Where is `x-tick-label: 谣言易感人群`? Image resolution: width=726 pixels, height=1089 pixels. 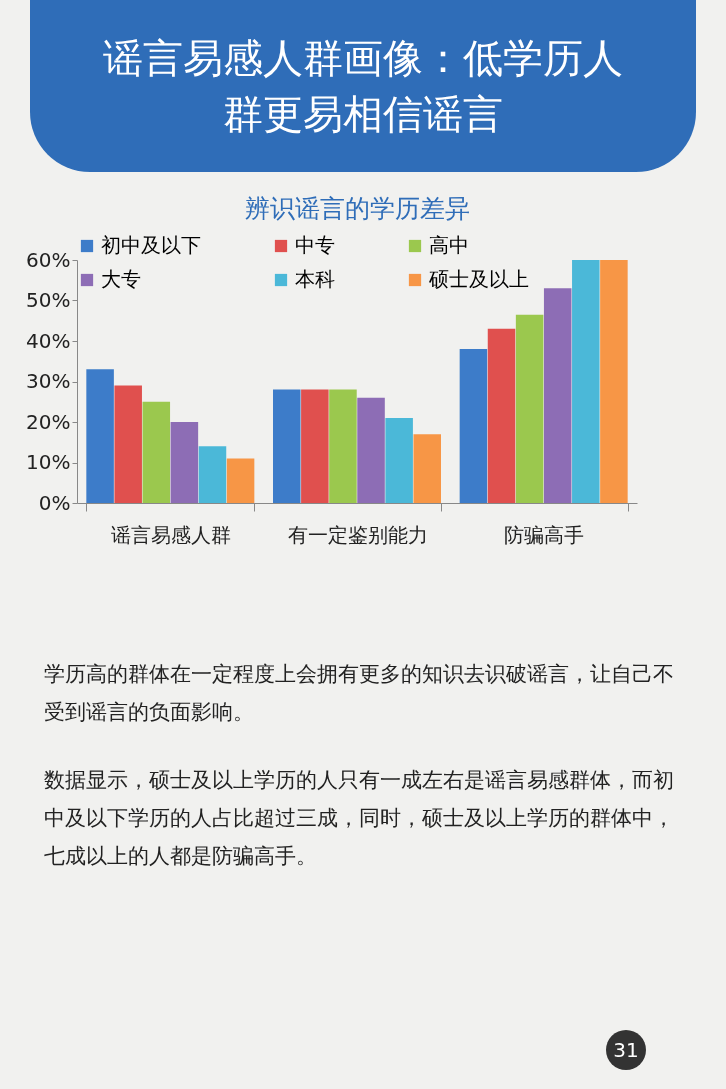
x-tick-label: 谣言易感人群 is located at coordinates (170, 534).